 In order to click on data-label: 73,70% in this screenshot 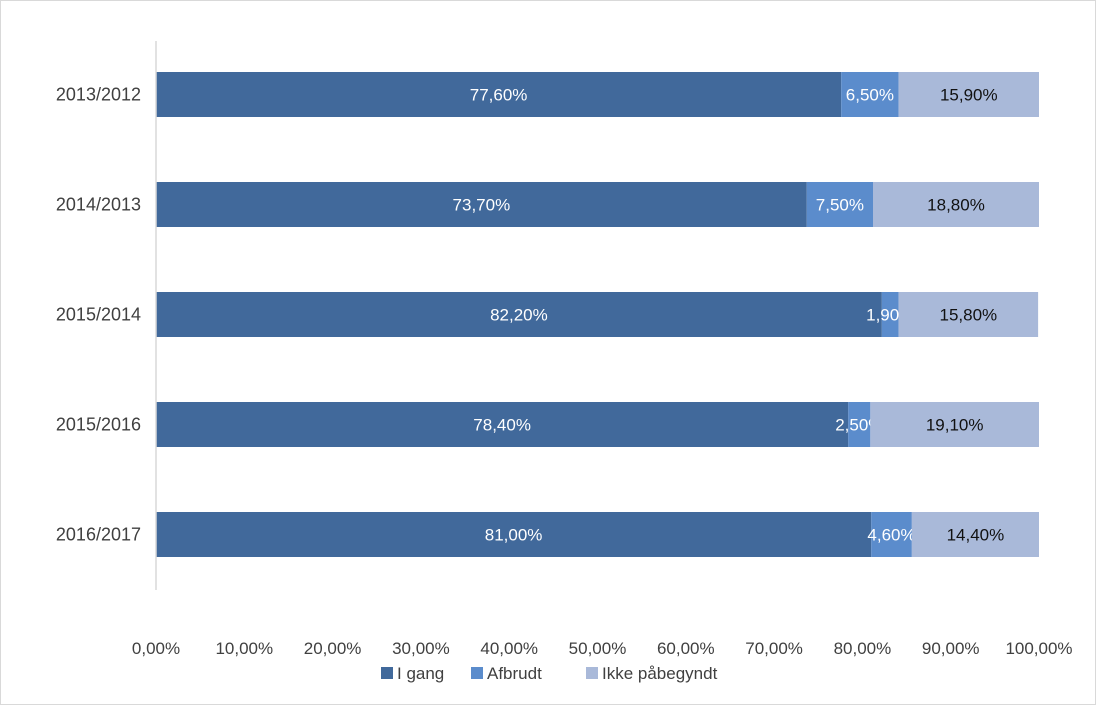, I will do `click(482, 205)`.